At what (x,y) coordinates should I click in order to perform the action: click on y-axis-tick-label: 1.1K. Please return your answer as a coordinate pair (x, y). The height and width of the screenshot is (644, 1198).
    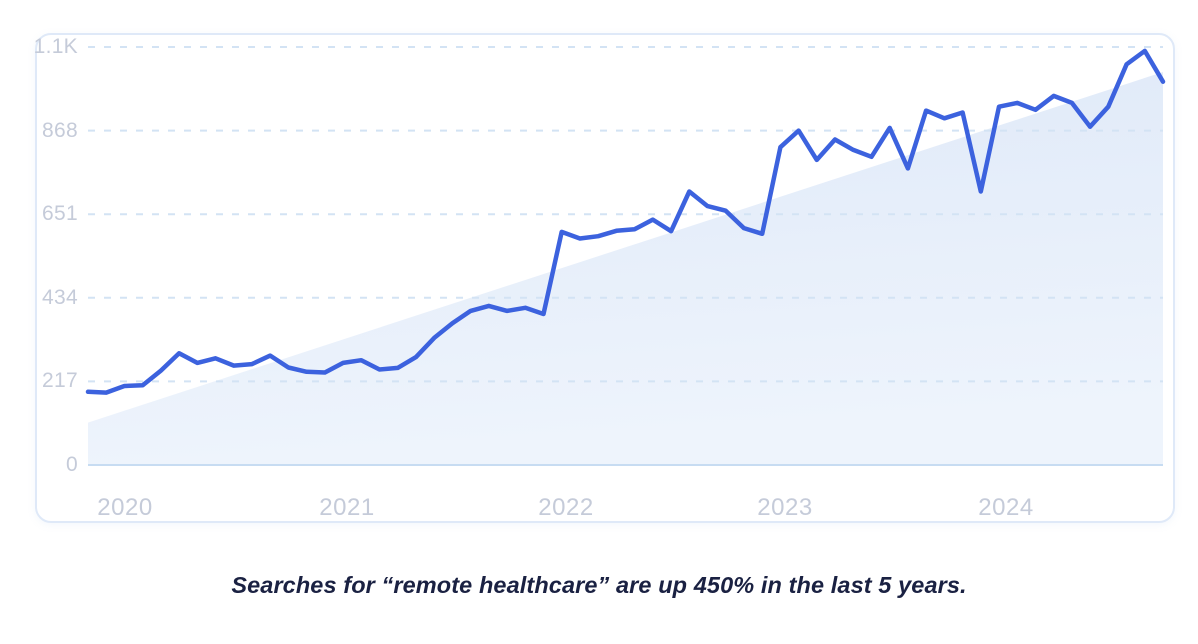
    Looking at the image, I should click on (55, 46).